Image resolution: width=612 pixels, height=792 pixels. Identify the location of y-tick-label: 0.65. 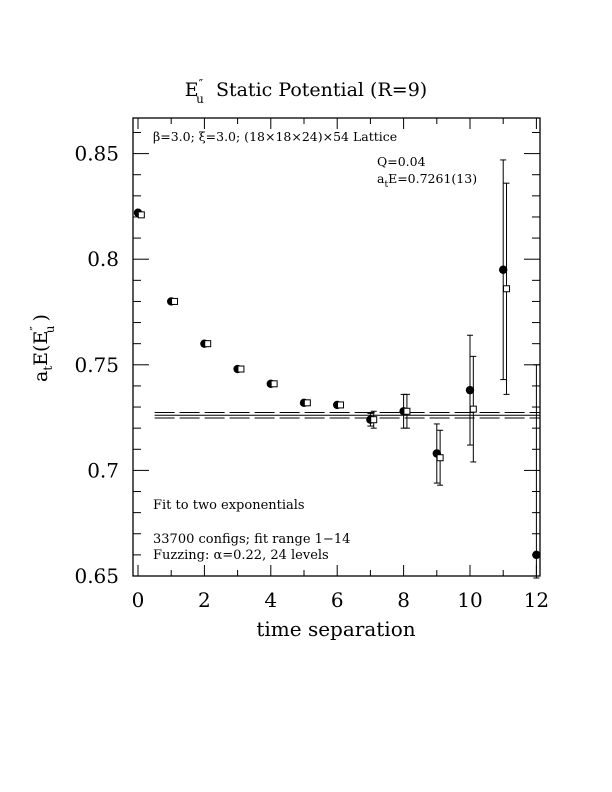
(96, 576).